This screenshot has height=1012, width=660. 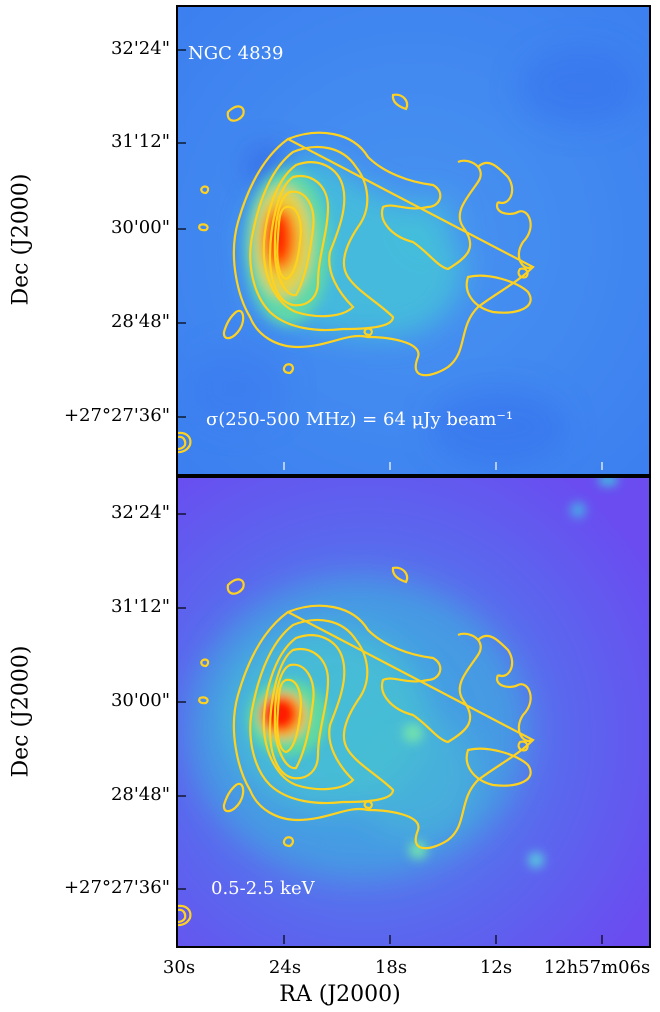 I want to click on ytick-top-3: 30'00", so click(x=140, y=227).